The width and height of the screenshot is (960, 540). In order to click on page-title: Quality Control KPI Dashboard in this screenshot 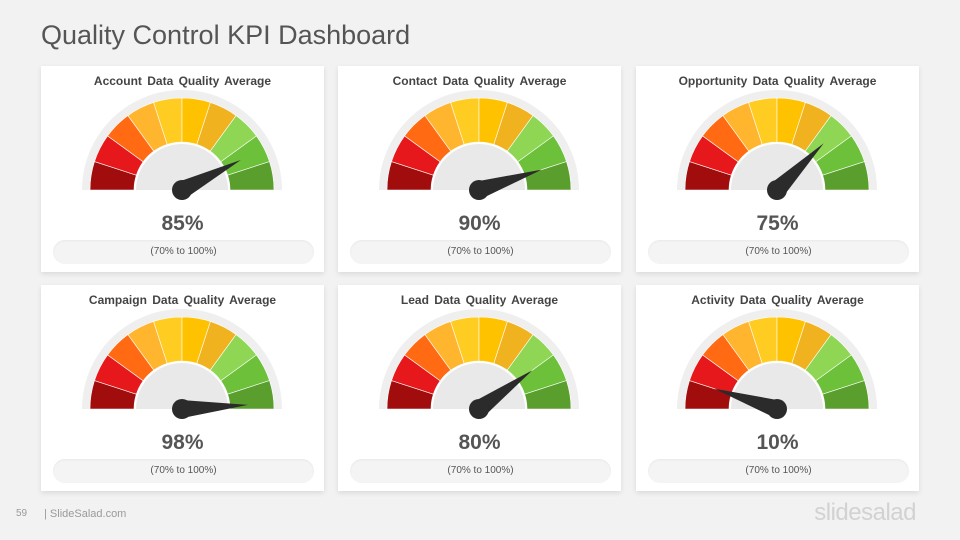, I will do `click(226, 35)`.